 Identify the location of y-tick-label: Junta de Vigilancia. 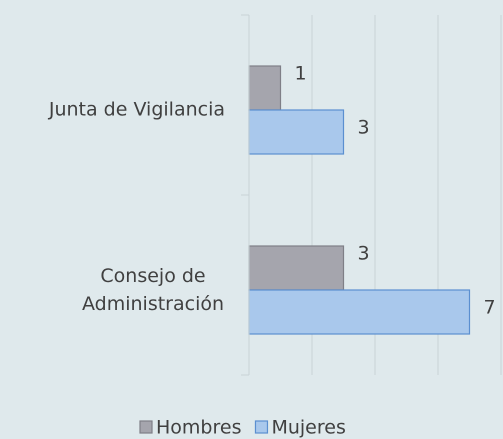
(136, 110).